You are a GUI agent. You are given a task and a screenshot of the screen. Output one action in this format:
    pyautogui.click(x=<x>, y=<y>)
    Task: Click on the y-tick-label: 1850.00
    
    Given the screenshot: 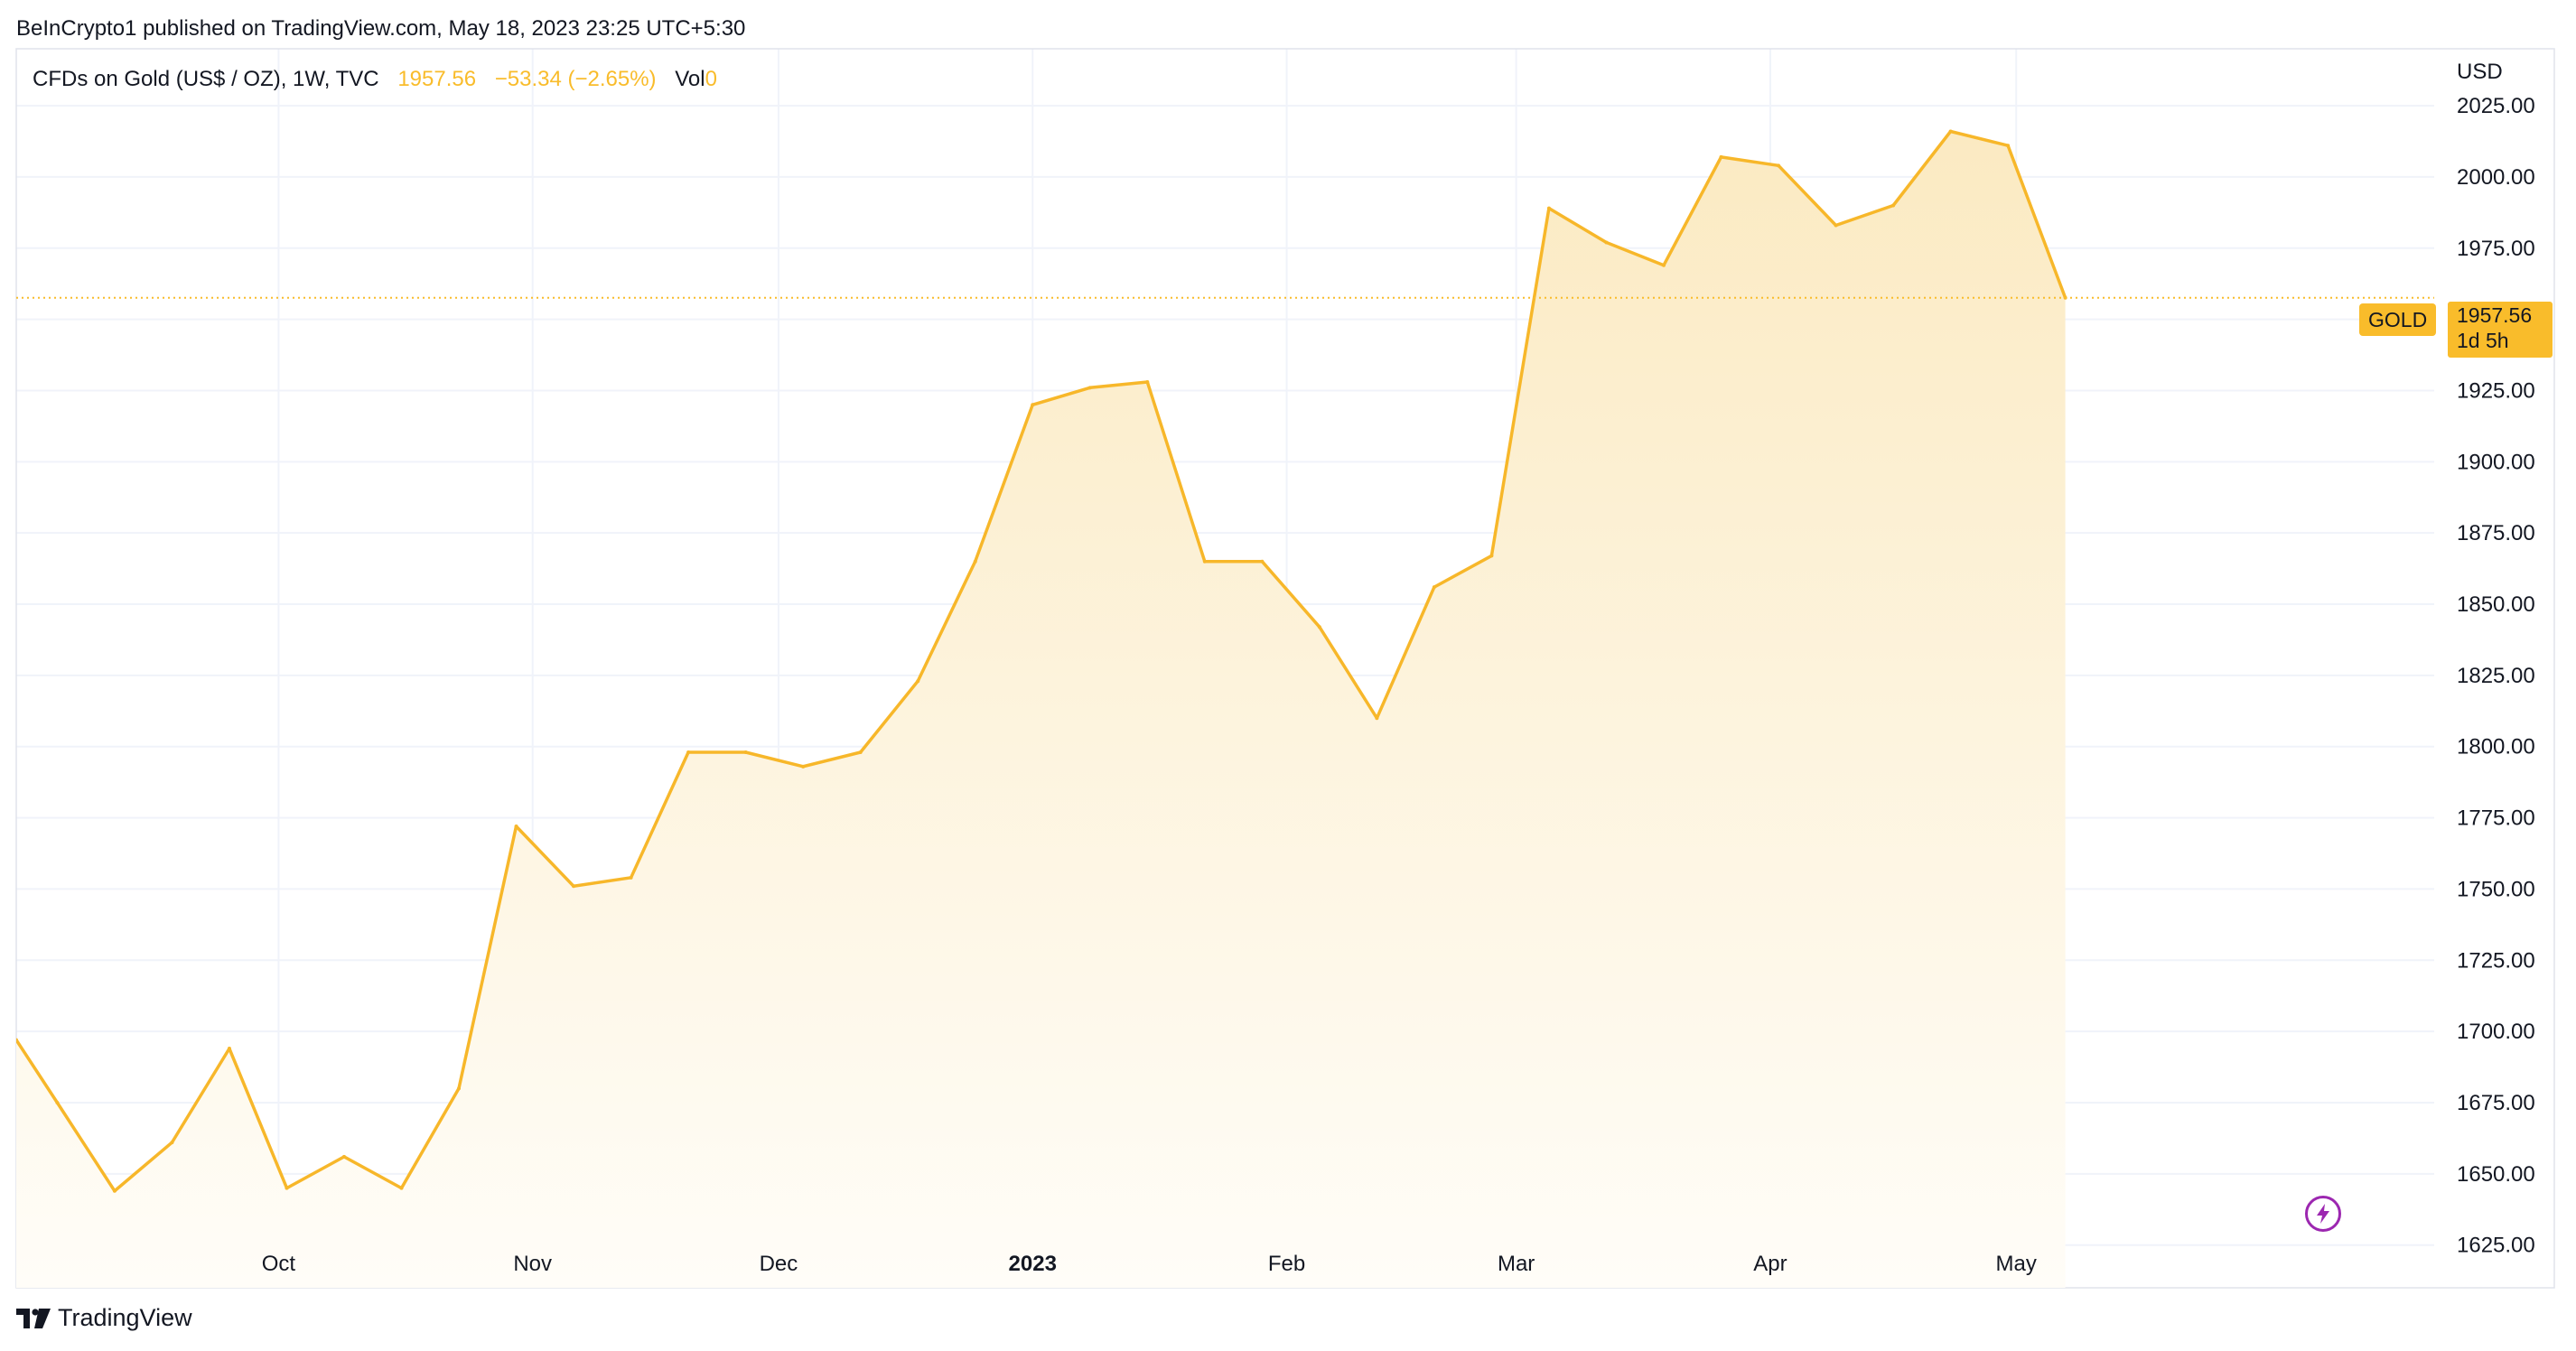 What is the action you would take?
    pyautogui.click(x=2496, y=604)
    